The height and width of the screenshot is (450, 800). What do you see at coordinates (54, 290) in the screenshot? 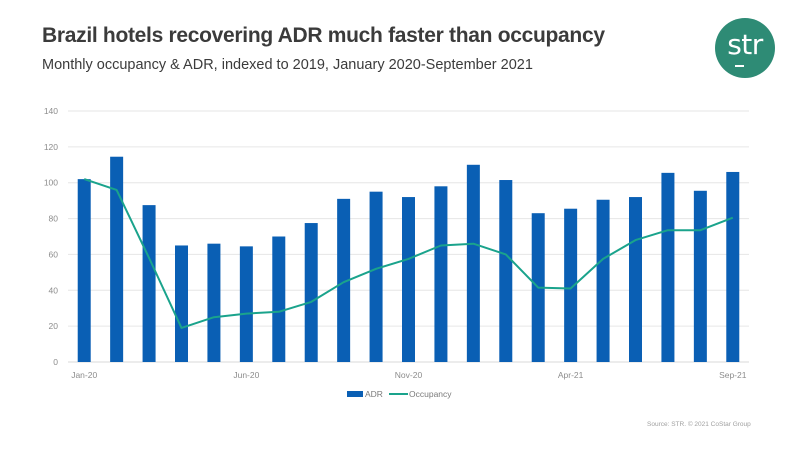
I see `y-tick-label: 40` at bounding box center [54, 290].